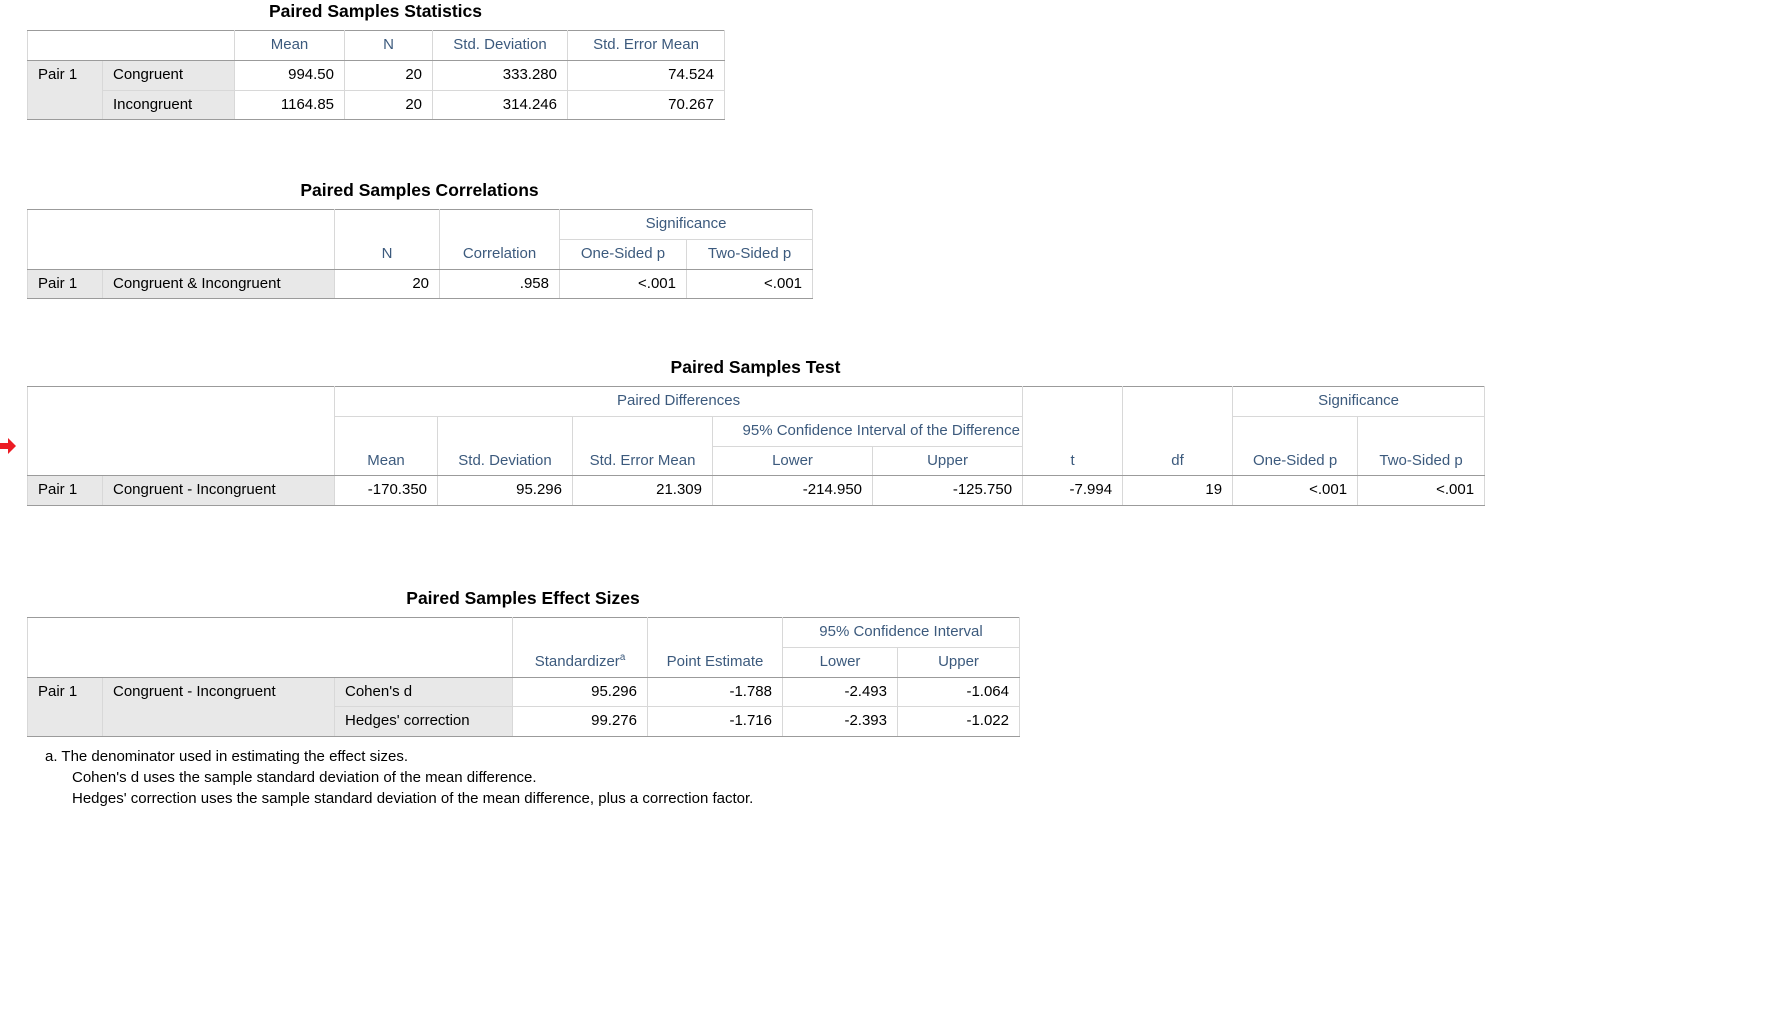 This screenshot has height=1014, width=1776. Describe the element at coordinates (1178, 490) in the screenshot. I see `cell-df: 19` at that location.